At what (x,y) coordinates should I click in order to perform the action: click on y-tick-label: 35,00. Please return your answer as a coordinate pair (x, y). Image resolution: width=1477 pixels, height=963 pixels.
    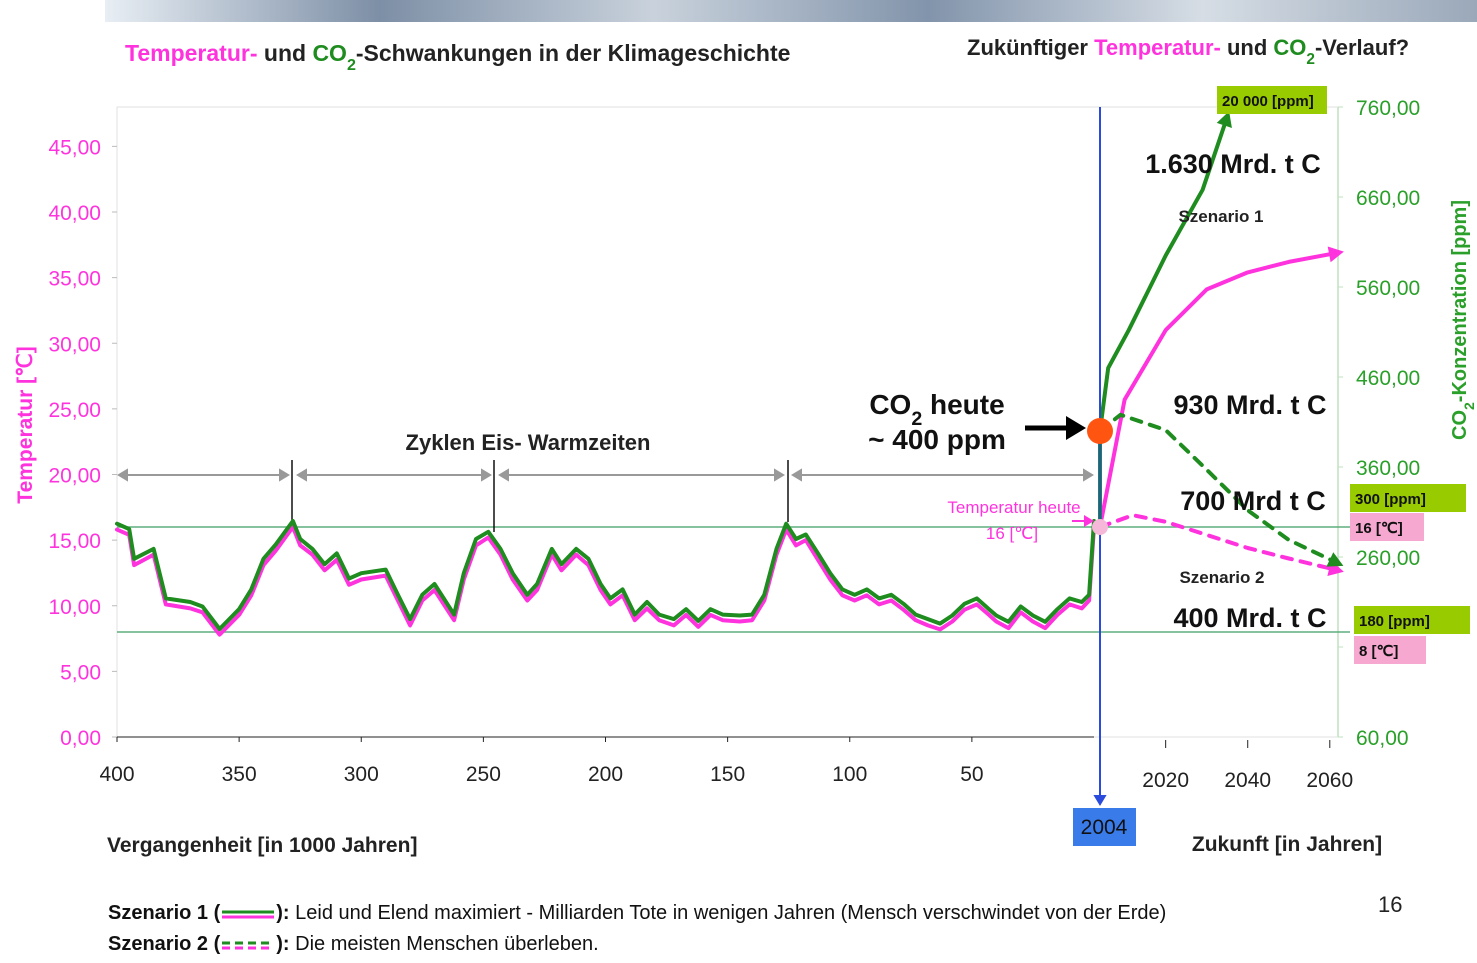
    Looking at the image, I should click on (74, 279).